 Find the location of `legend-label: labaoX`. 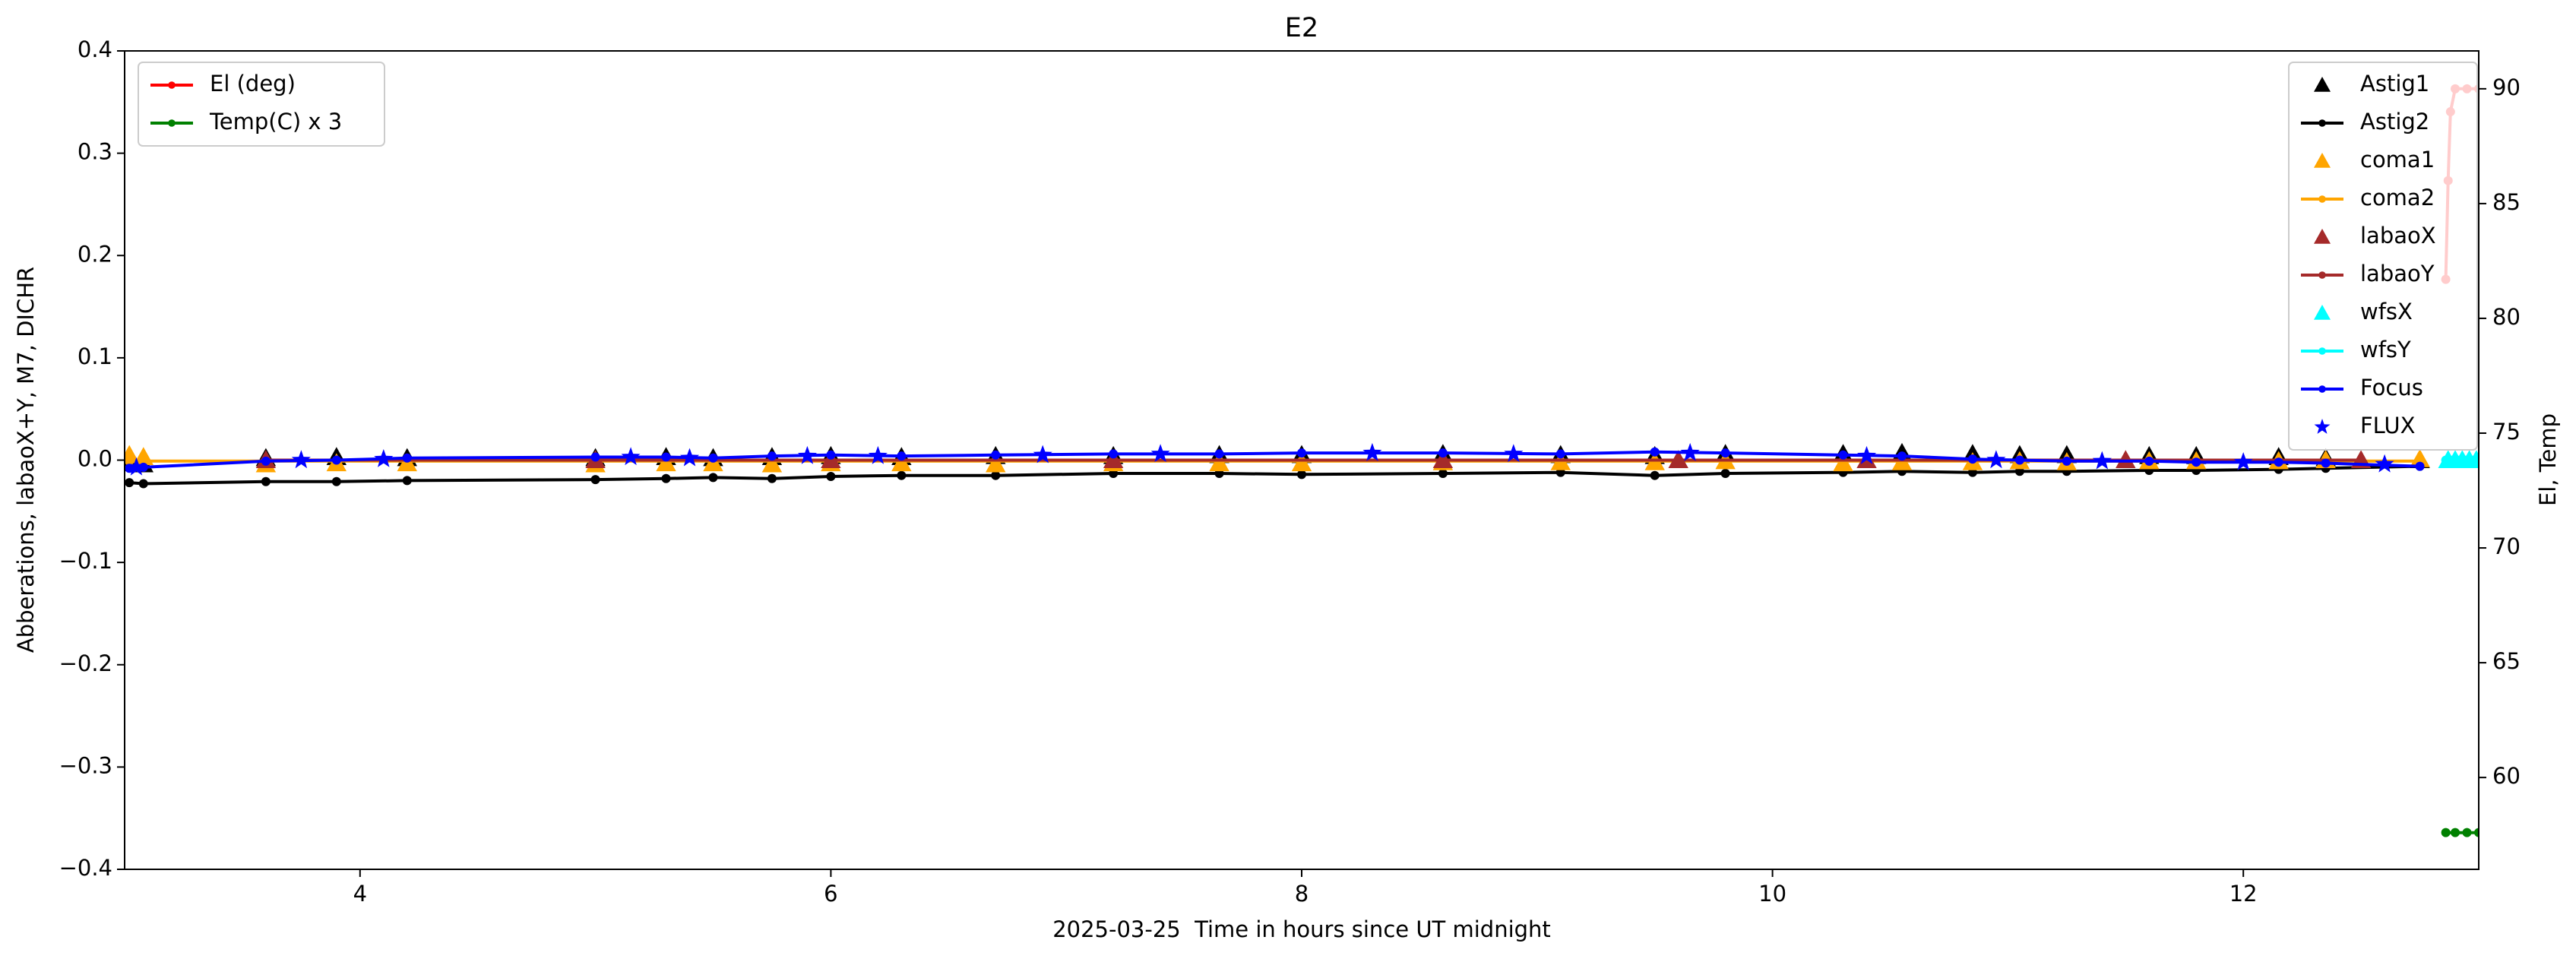

legend-label: labaoX is located at coordinates (2398, 235).